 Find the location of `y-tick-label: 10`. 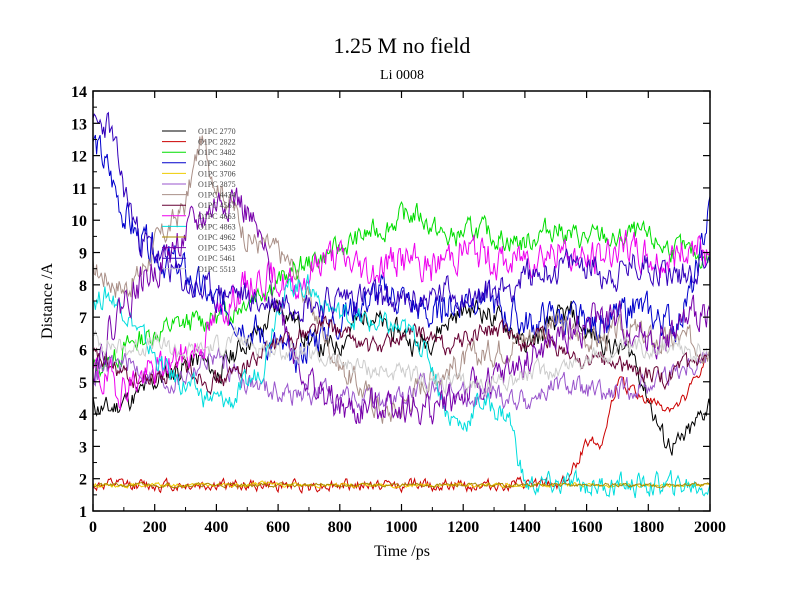

y-tick-label: 10 is located at coordinates (79, 221).